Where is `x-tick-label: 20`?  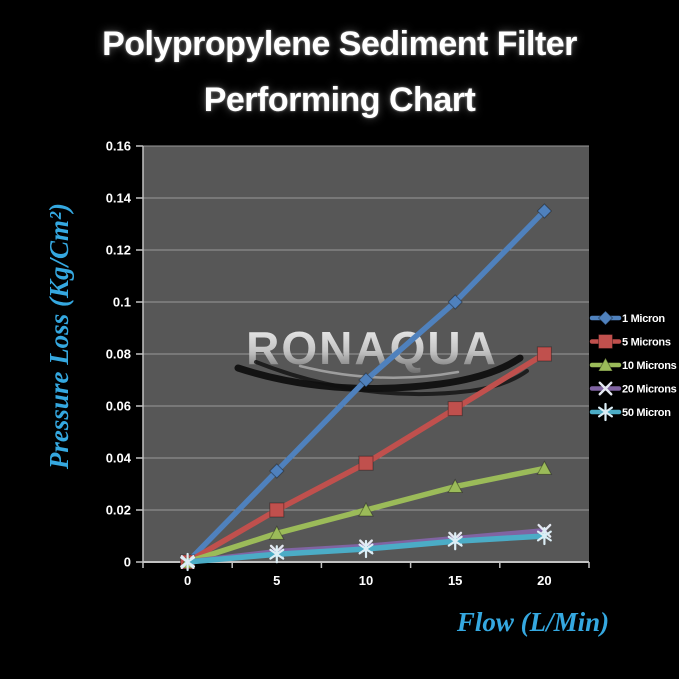 x-tick-label: 20 is located at coordinates (544, 580).